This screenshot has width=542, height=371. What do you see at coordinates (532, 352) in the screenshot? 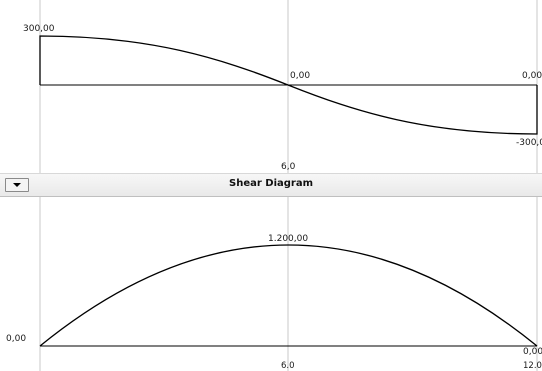
I see `moment-right-value: 0,00` at bounding box center [532, 352].